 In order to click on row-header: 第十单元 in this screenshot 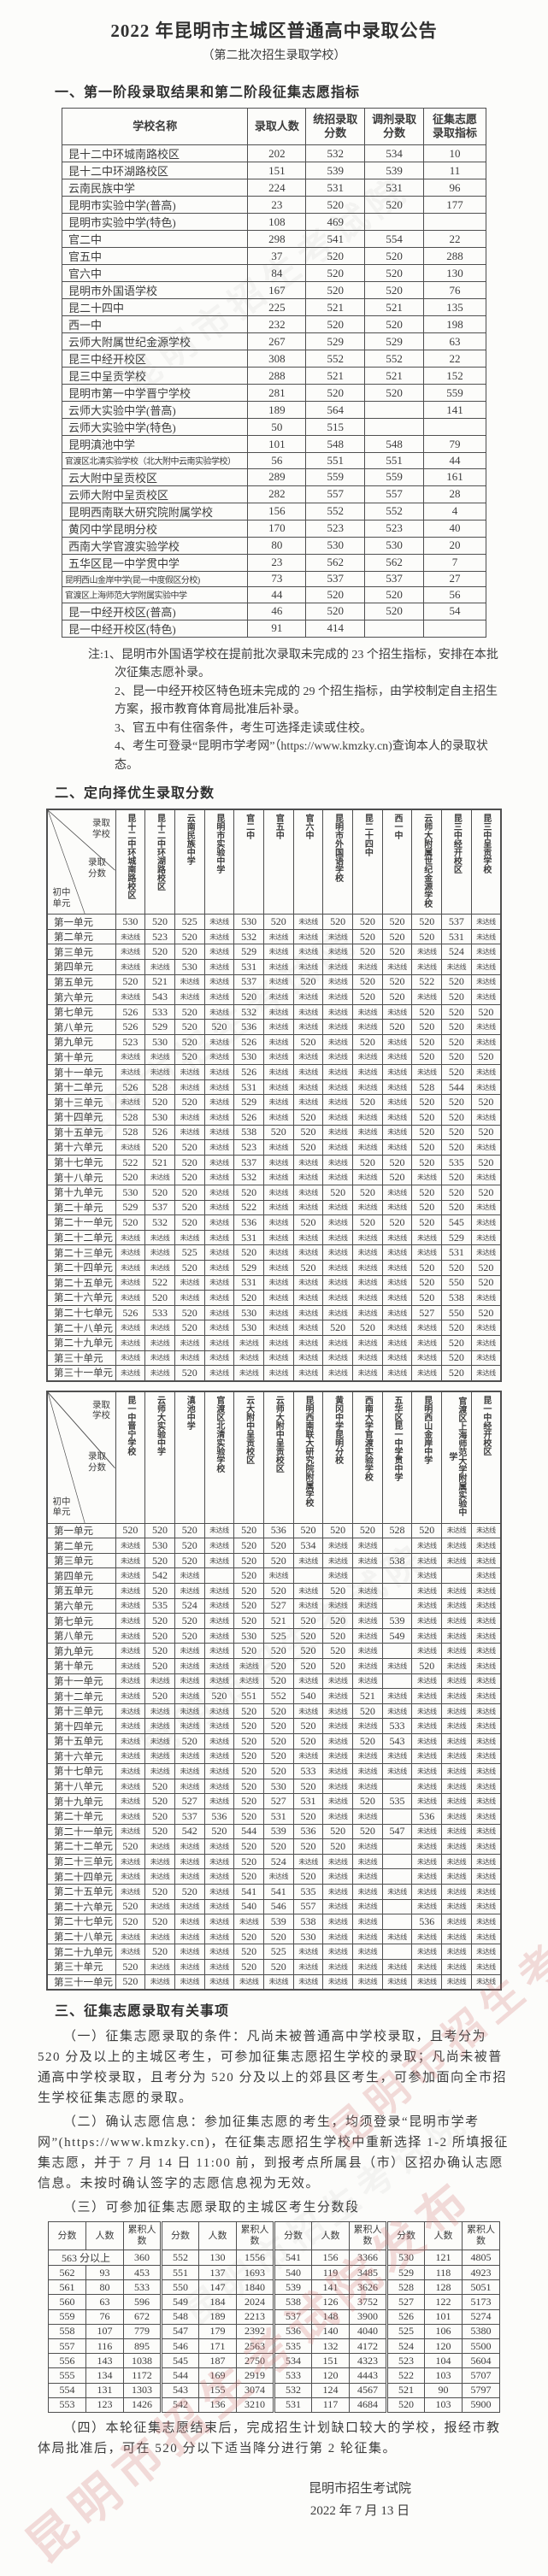, I will do `click(81, 1666)`.